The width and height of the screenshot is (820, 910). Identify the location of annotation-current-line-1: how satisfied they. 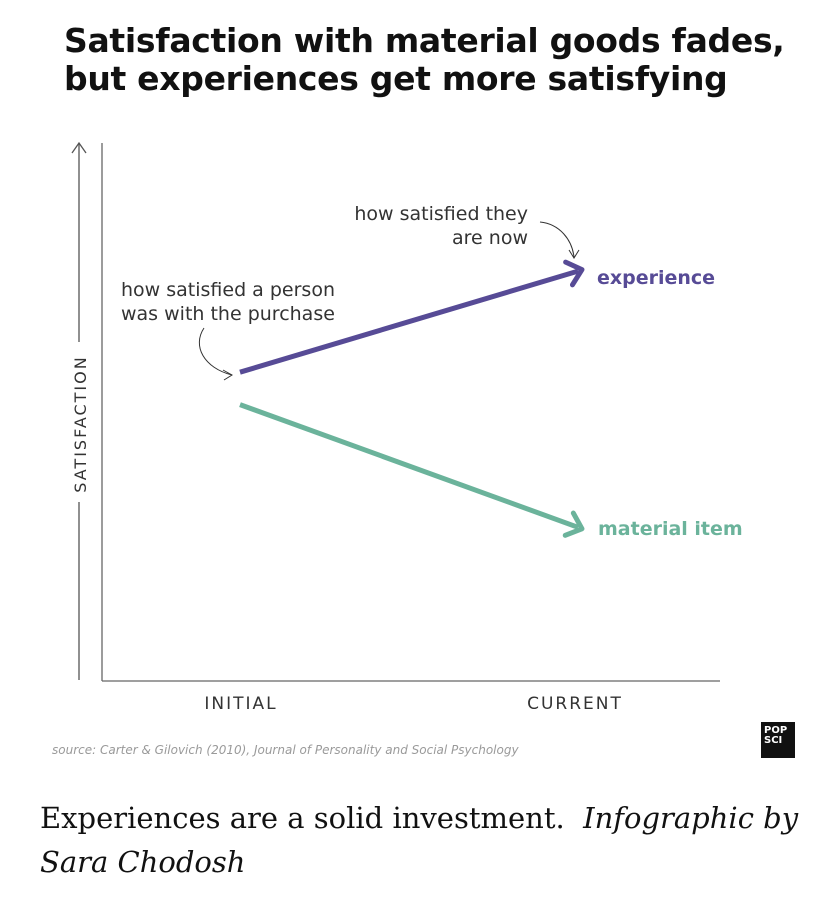
(441, 214).